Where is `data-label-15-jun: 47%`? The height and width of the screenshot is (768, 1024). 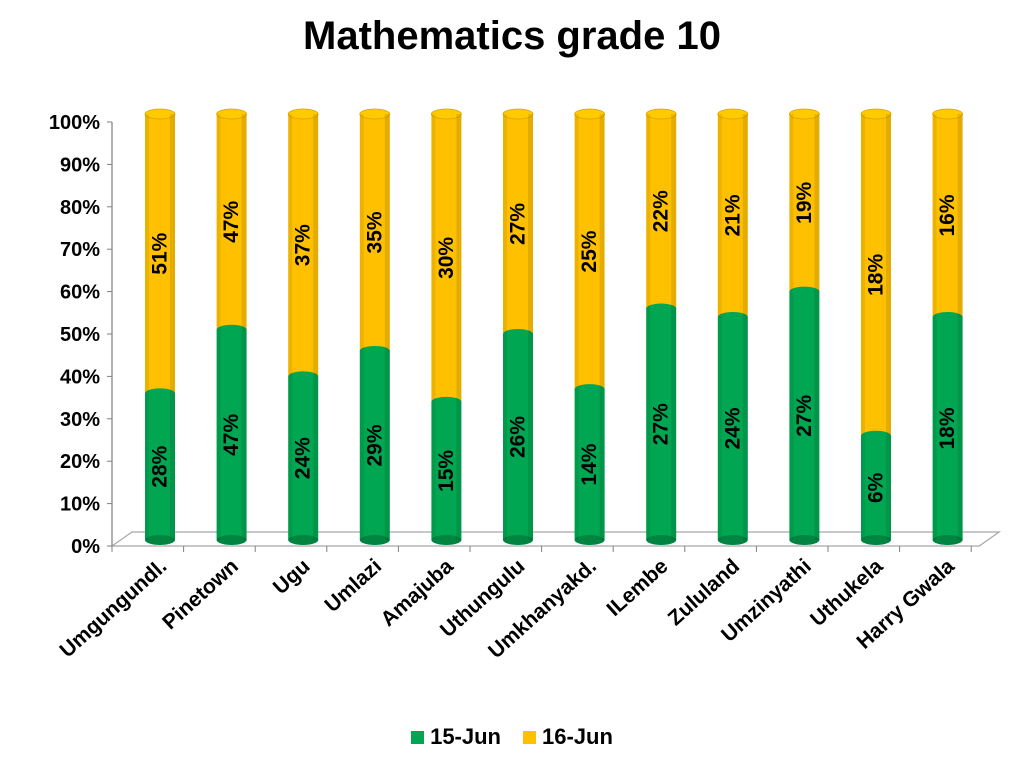 data-label-15-jun: 47% is located at coordinates (231, 435).